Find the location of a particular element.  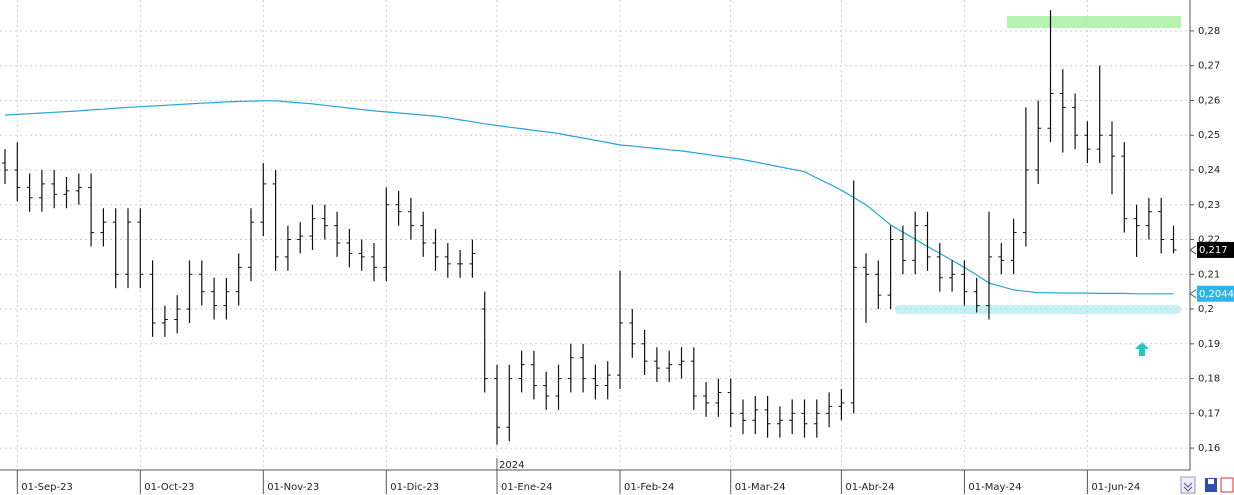

y-tick-label: 0,23 is located at coordinates (1209, 205).